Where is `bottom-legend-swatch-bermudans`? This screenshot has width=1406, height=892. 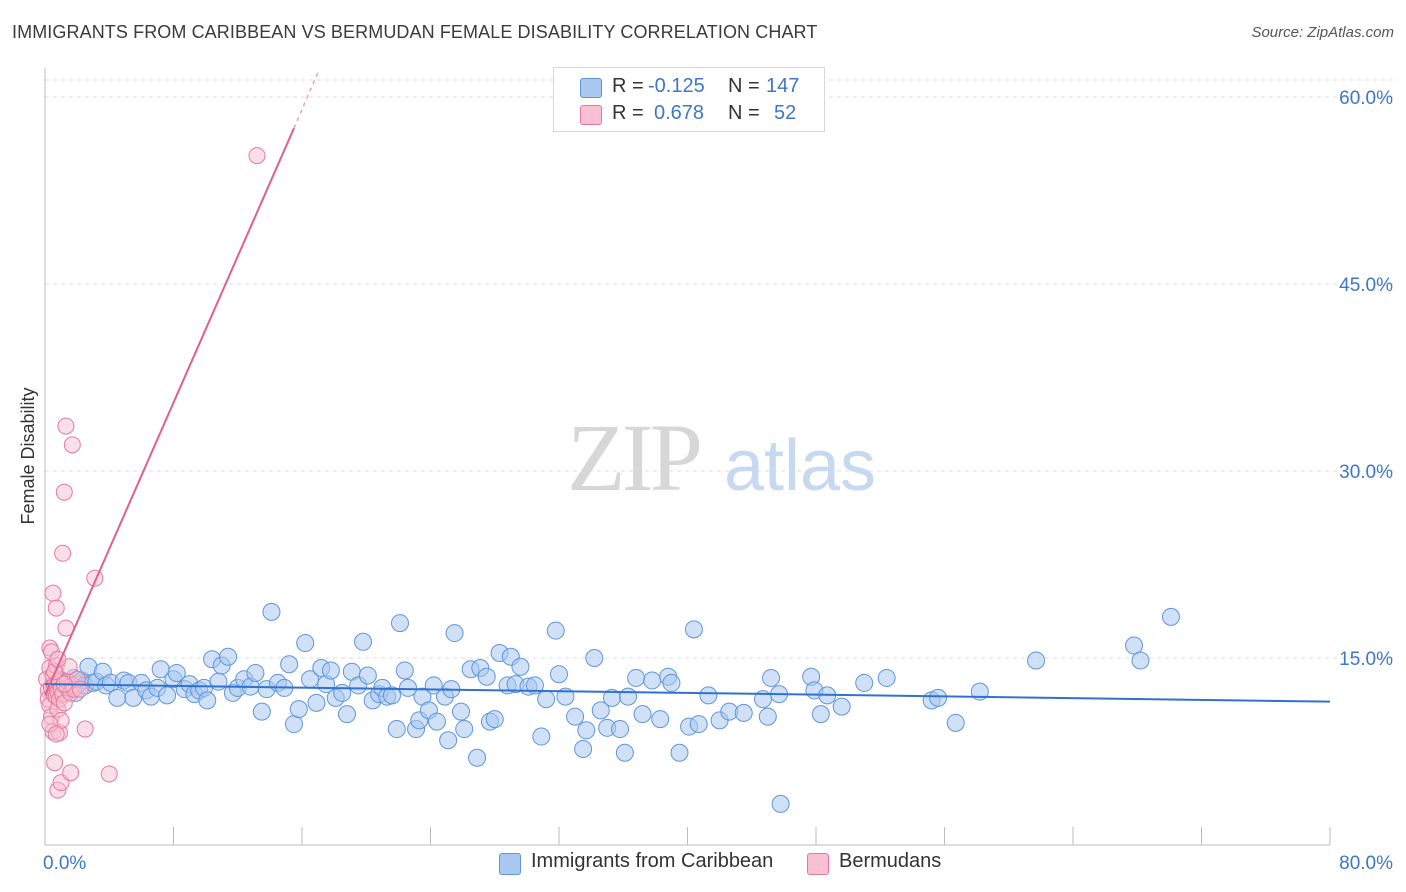
bottom-legend-swatch-bermudans is located at coordinates (818, 864).